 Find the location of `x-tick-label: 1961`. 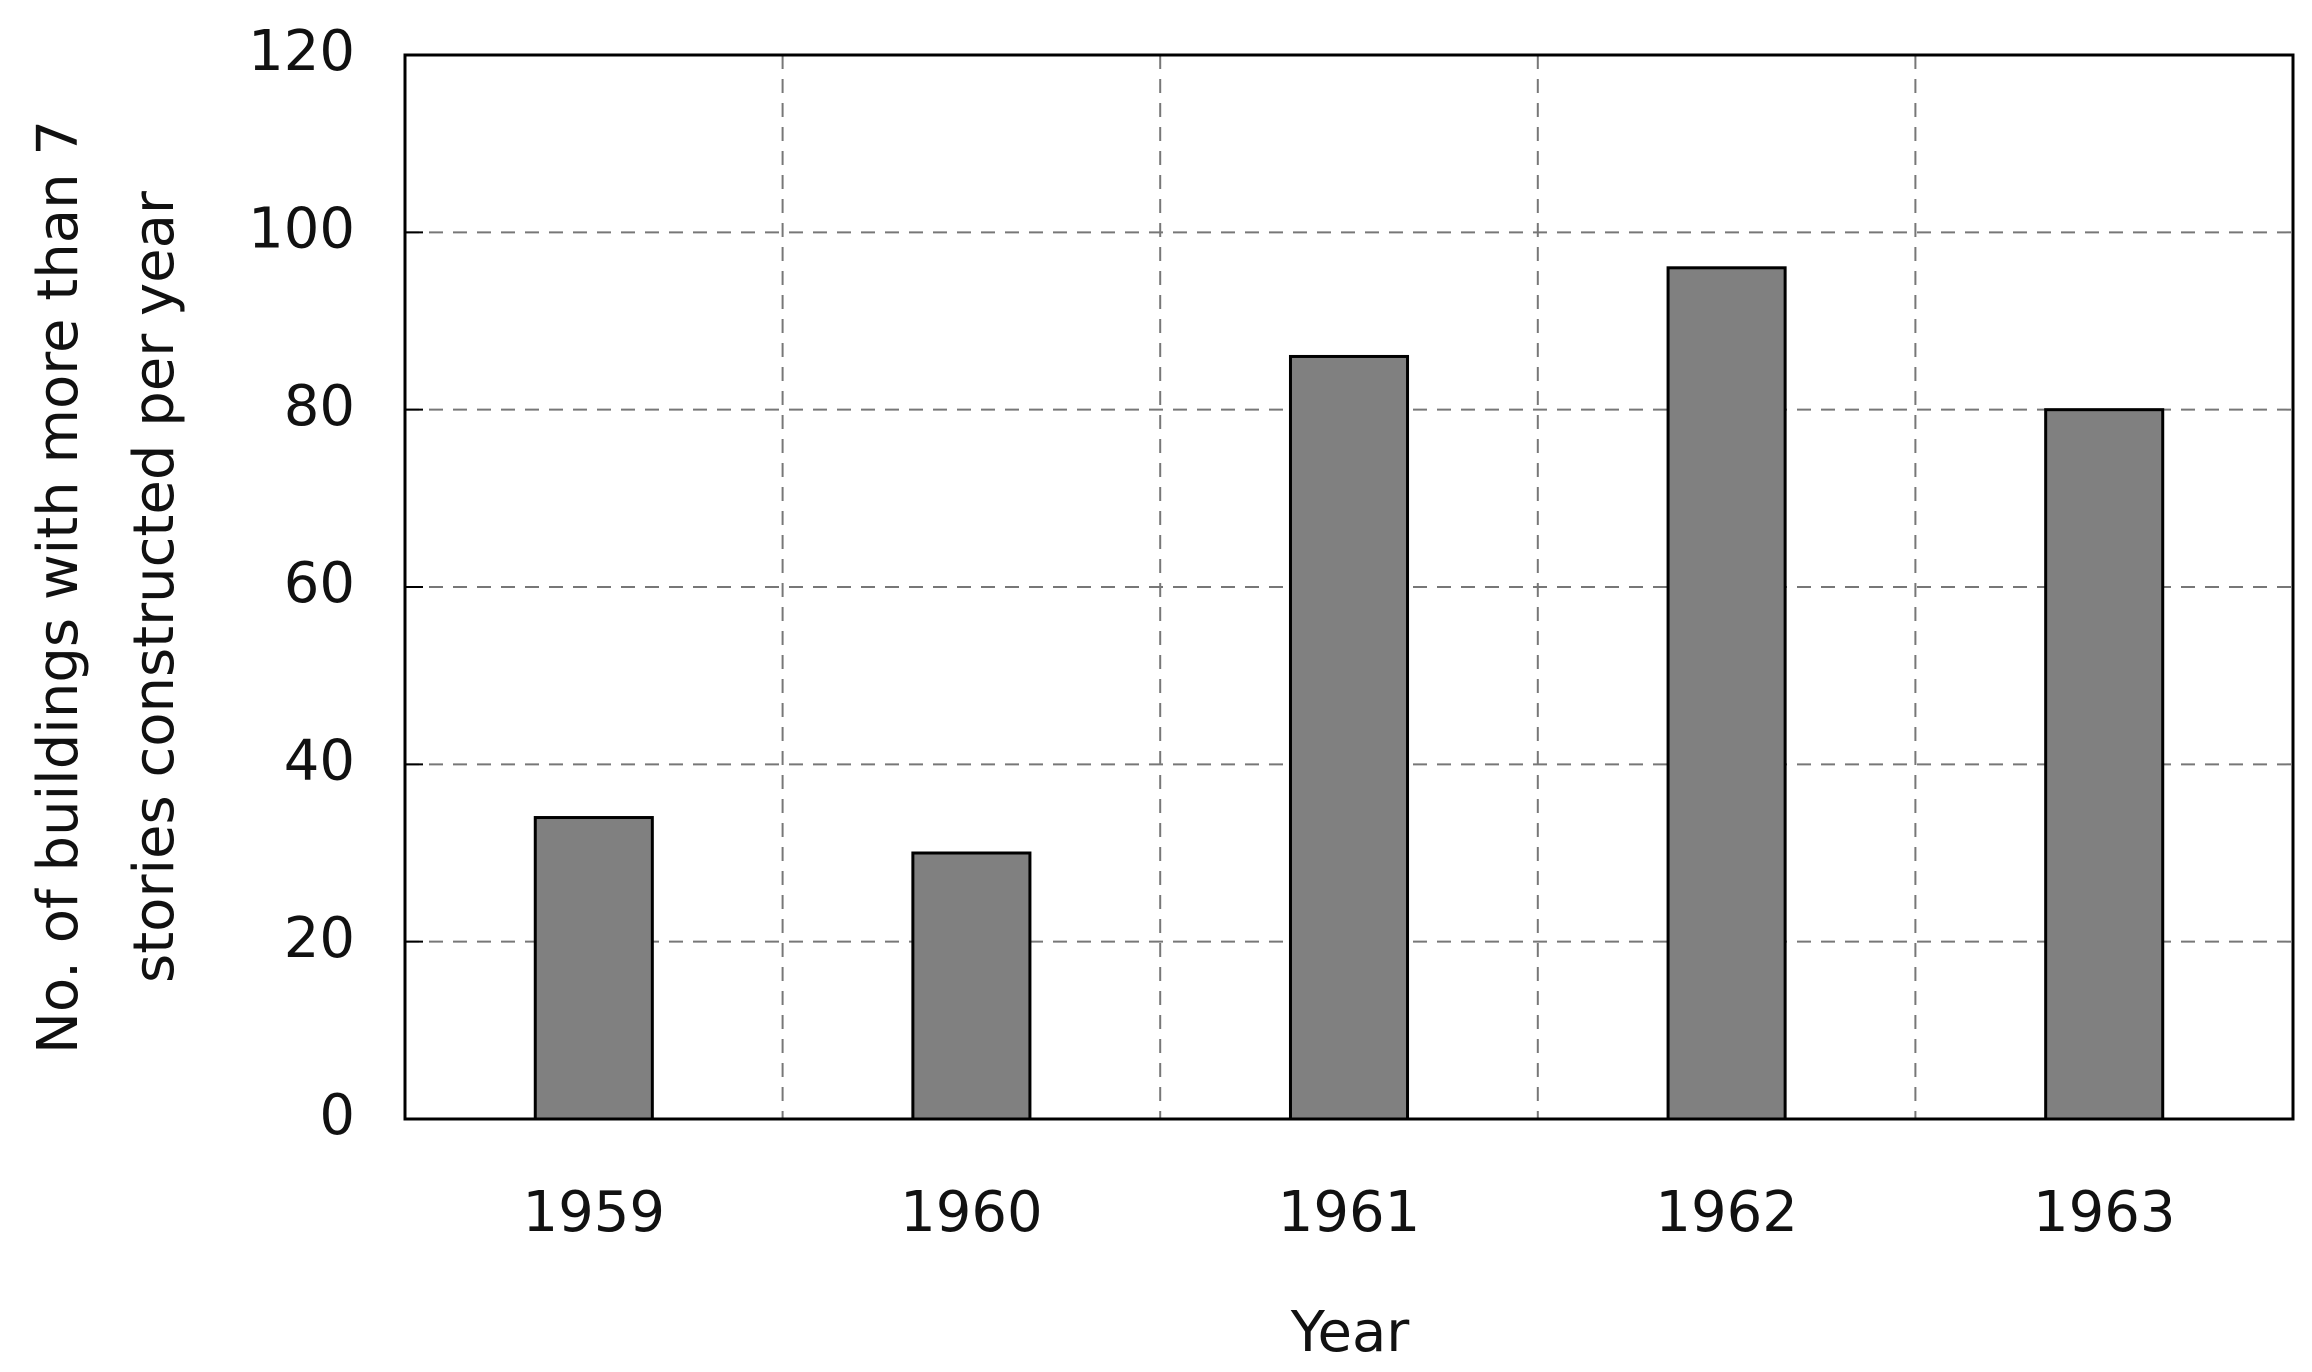

x-tick-label: 1961 is located at coordinates (1349, 1212).